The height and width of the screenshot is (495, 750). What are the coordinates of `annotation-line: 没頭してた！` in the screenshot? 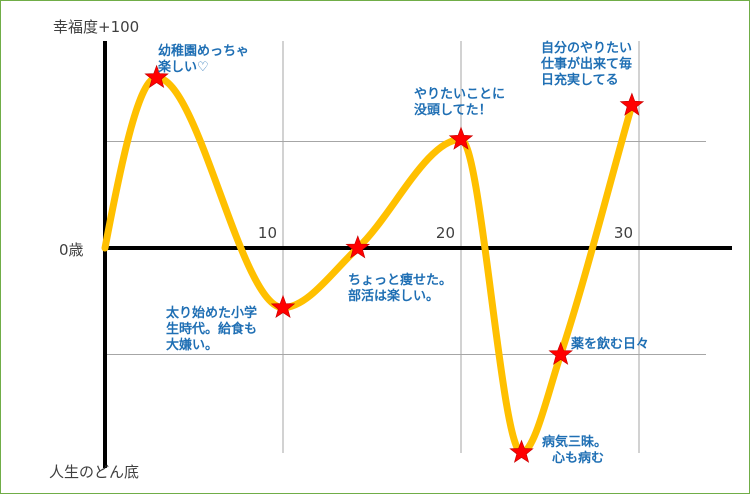 It's located at (453, 110).